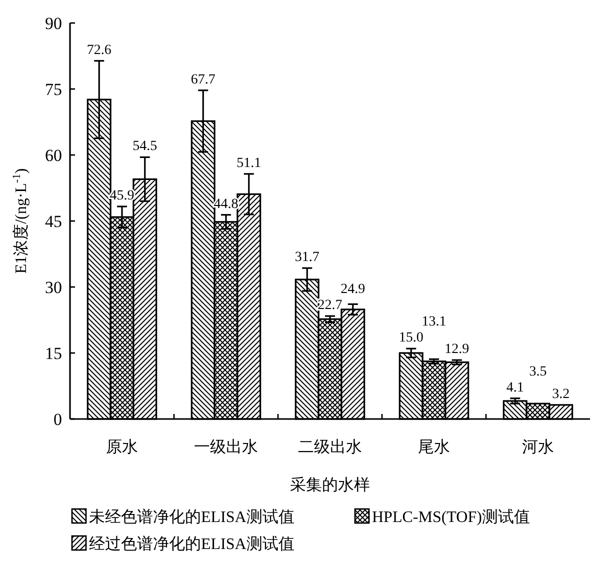 This screenshot has height=564, width=616. Describe the element at coordinates (53, 155) in the screenshot. I see `y-tick-label: 60` at that location.